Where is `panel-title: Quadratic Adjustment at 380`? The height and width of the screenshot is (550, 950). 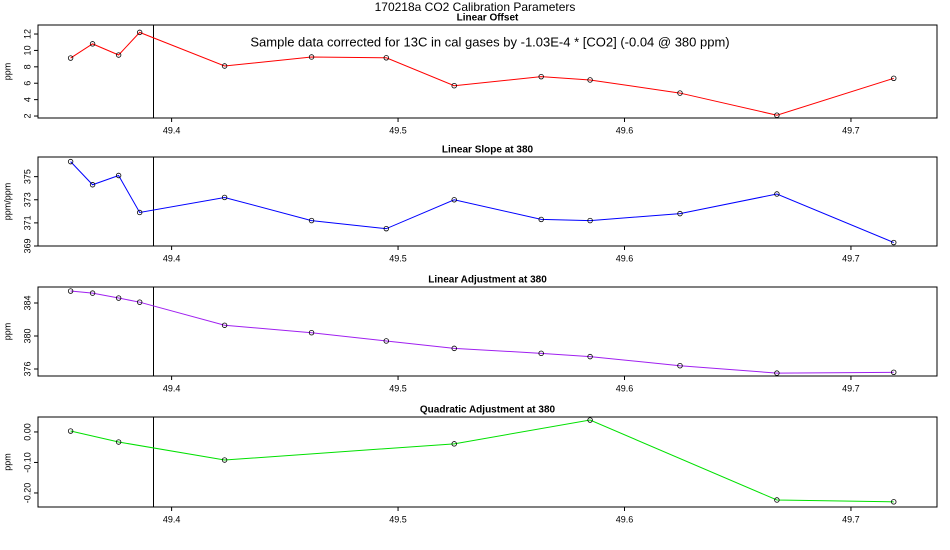 panel-title: Quadratic Adjustment at 380 is located at coordinates (488, 410).